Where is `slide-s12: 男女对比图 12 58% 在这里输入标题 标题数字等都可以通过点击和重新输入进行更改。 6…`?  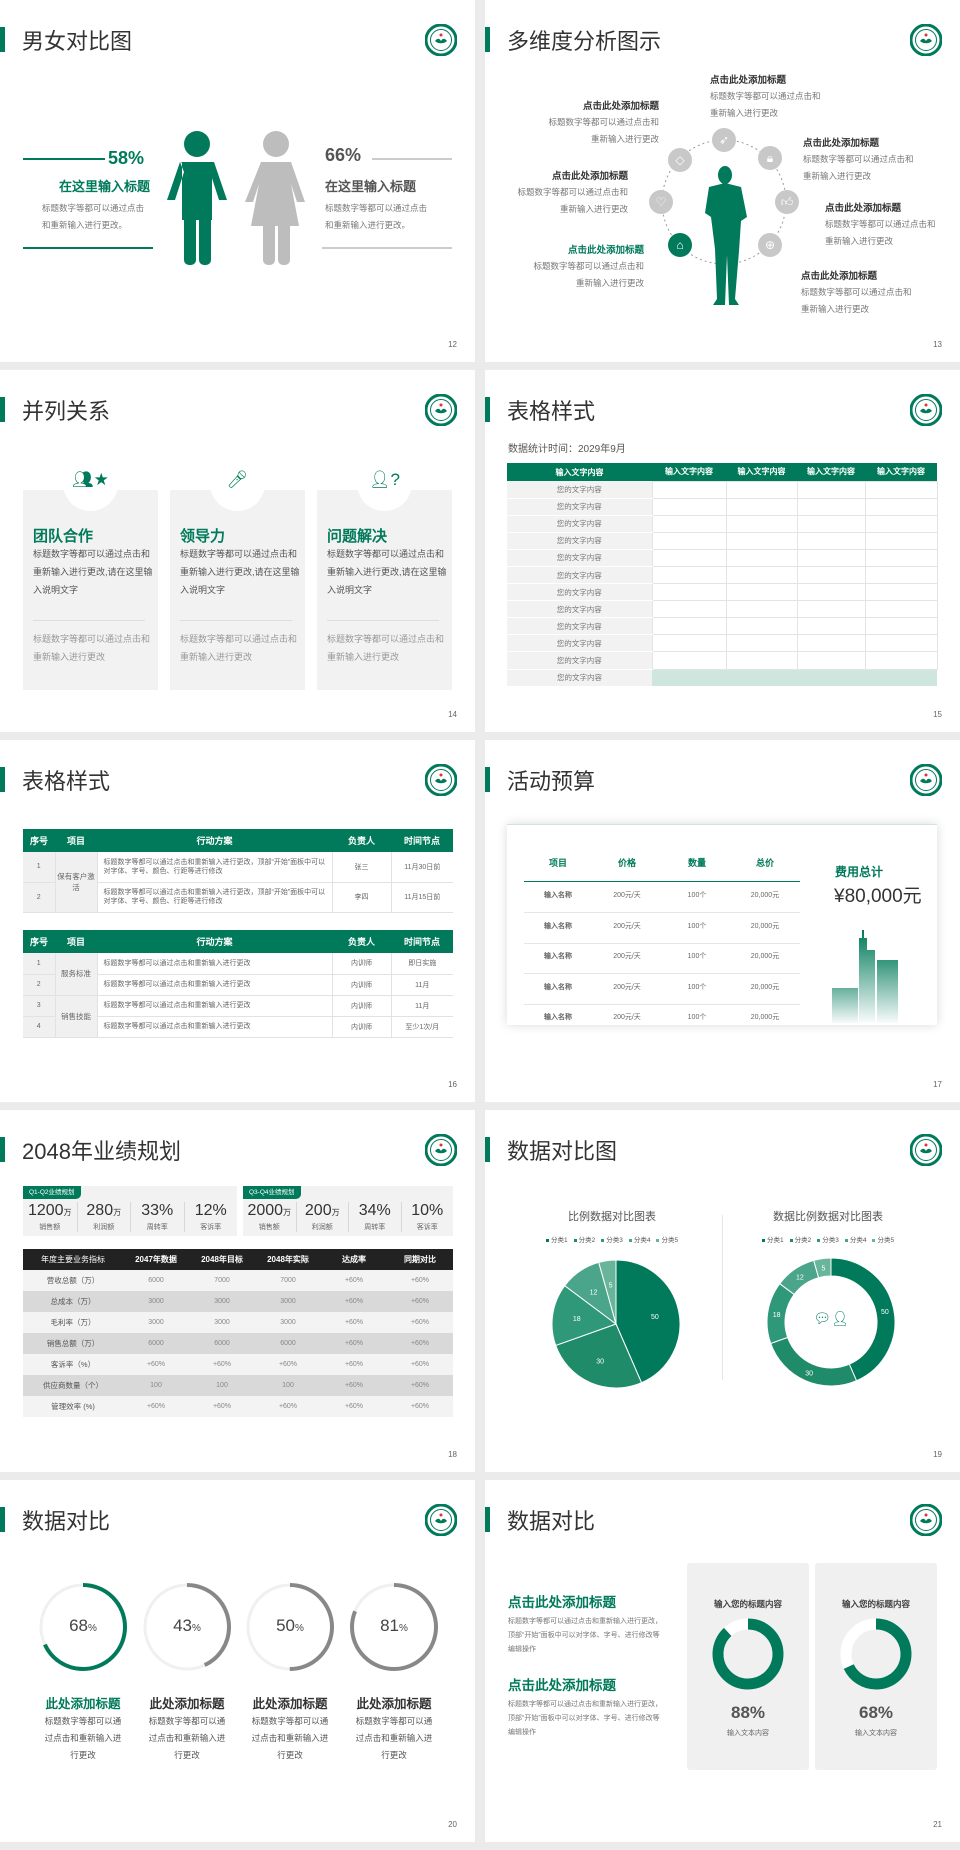
slide-s12: 男女对比图 12 58% 在这里输入标题 标题数字等都可以通过点击和重新输入进行更改。 6… is located at coordinates (237, 181).